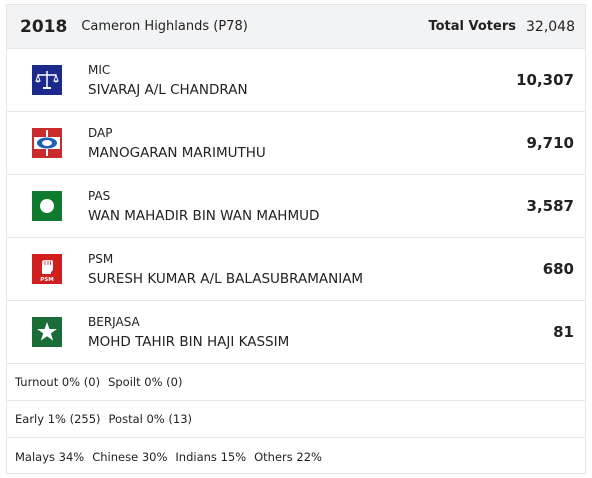 This screenshot has height=478, width=592. I want to click on psm-logo-text: PSM, so click(46, 280).